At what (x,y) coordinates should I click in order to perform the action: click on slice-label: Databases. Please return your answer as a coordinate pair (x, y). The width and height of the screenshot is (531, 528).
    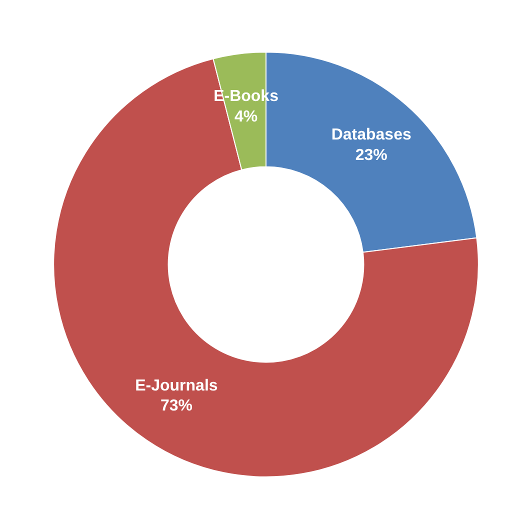
    Looking at the image, I should click on (371, 135).